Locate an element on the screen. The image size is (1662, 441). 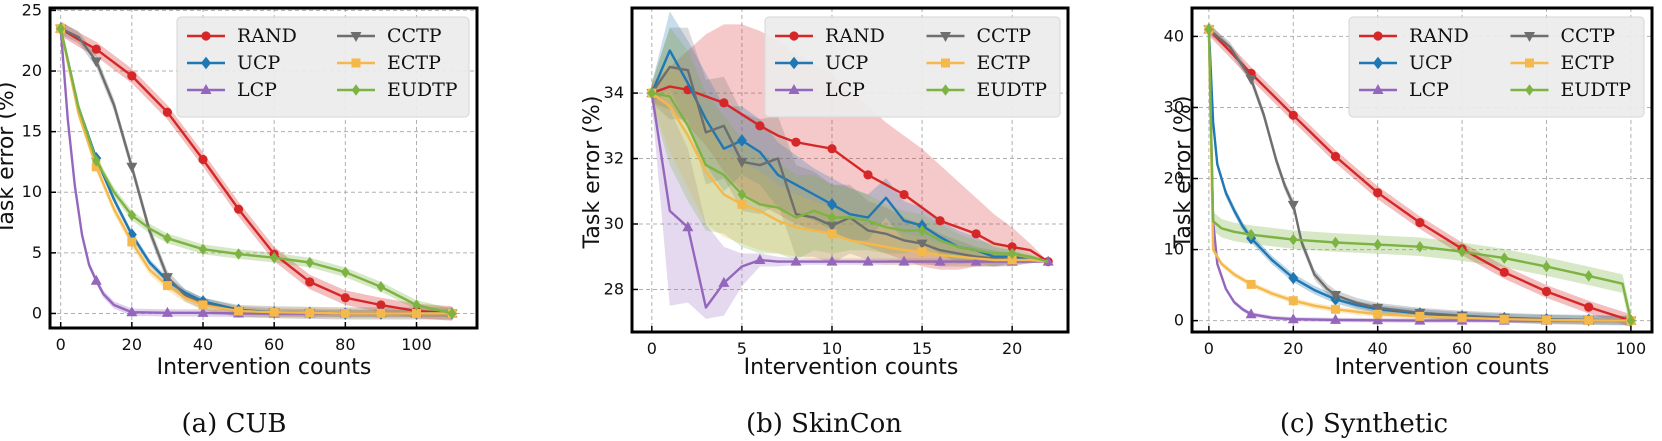
band-ectp is located at coordinates (850, 162).